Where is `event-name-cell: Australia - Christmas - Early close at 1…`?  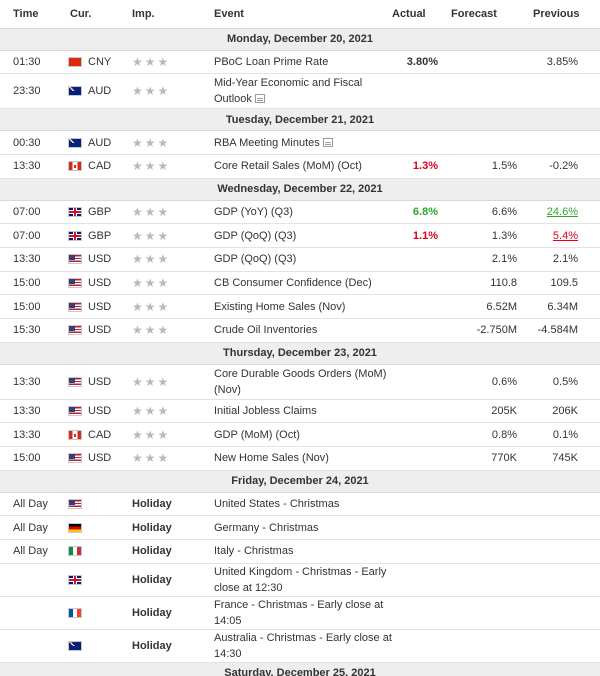
event-name-cell: Australia - Christmas - Early close at 1… is located at coordinates (301, 646).